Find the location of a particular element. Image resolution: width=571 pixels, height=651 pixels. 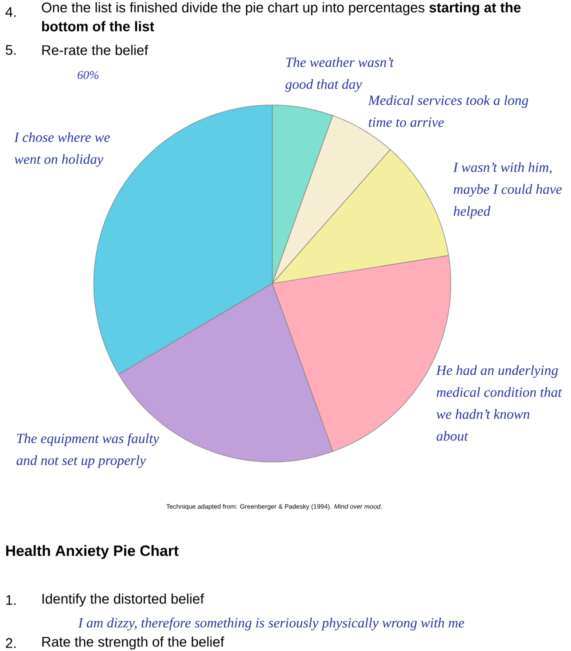

slice-label: The equipment was faulty and not set up properly is located at coordinates (88, 450).